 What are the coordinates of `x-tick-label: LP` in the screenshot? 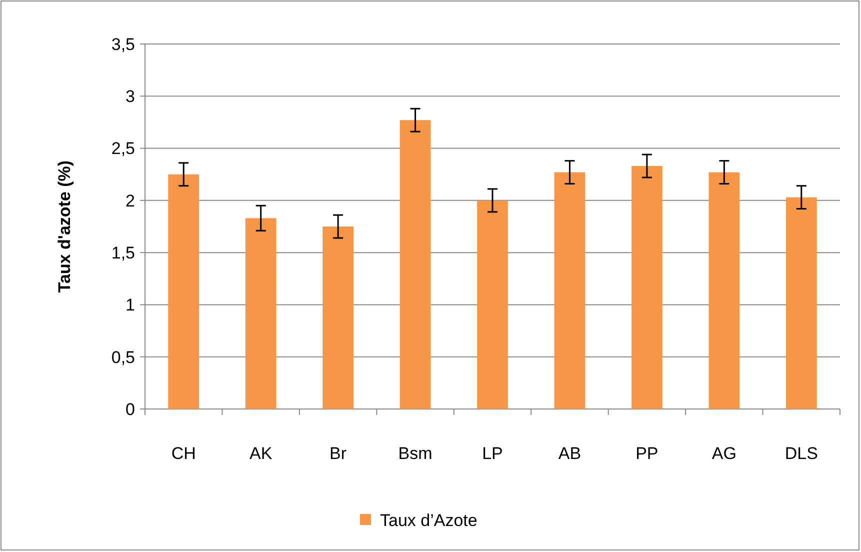 It's located at (492, 453).